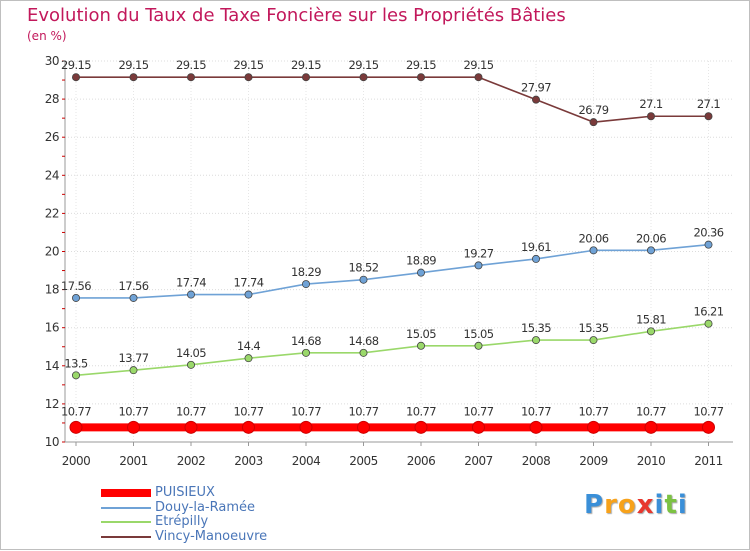 Image resolution: width=750 pixels, height=551 pixels. What do you see at coordinates (392, 99) in the screenshot?
I see `series-line-vincy-manoeuvre` at bounding box center [392, 99].